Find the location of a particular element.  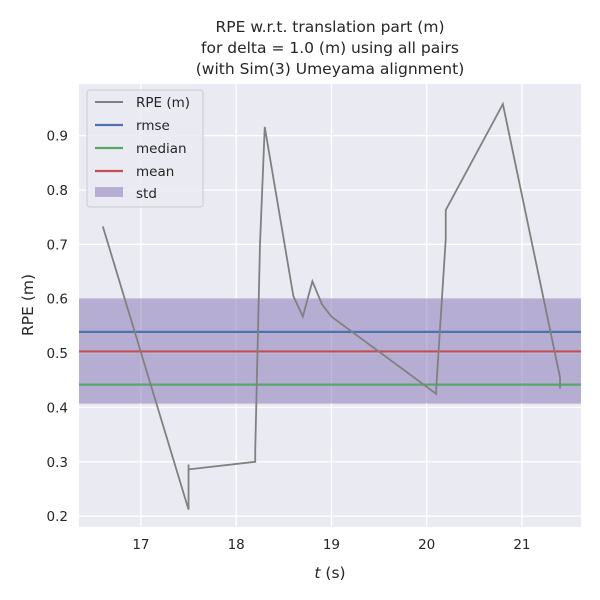

x-tick-label: 21 is located at coordinates (521, 545).